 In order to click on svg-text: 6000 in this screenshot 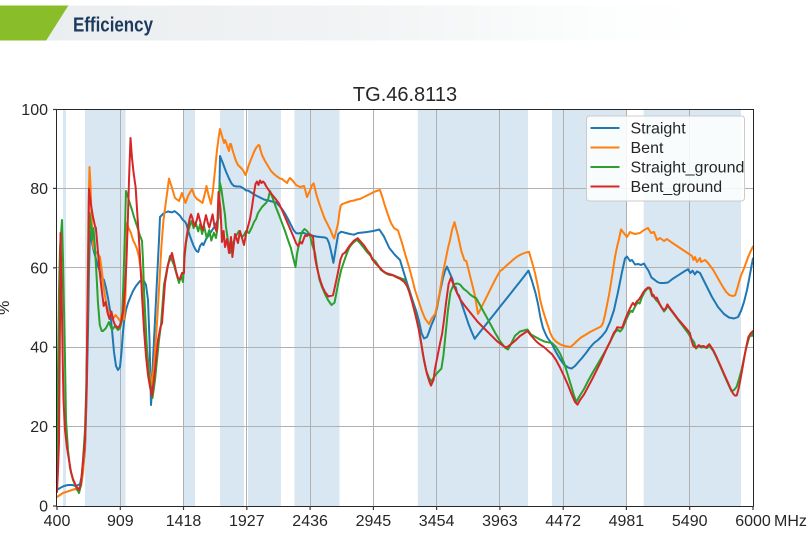, I will do `click(753, 521)`.